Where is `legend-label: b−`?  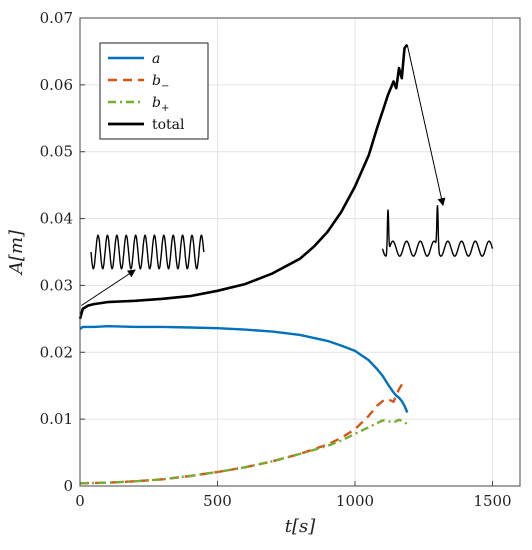
legend-label: b− is located at coordinates (160, 82).